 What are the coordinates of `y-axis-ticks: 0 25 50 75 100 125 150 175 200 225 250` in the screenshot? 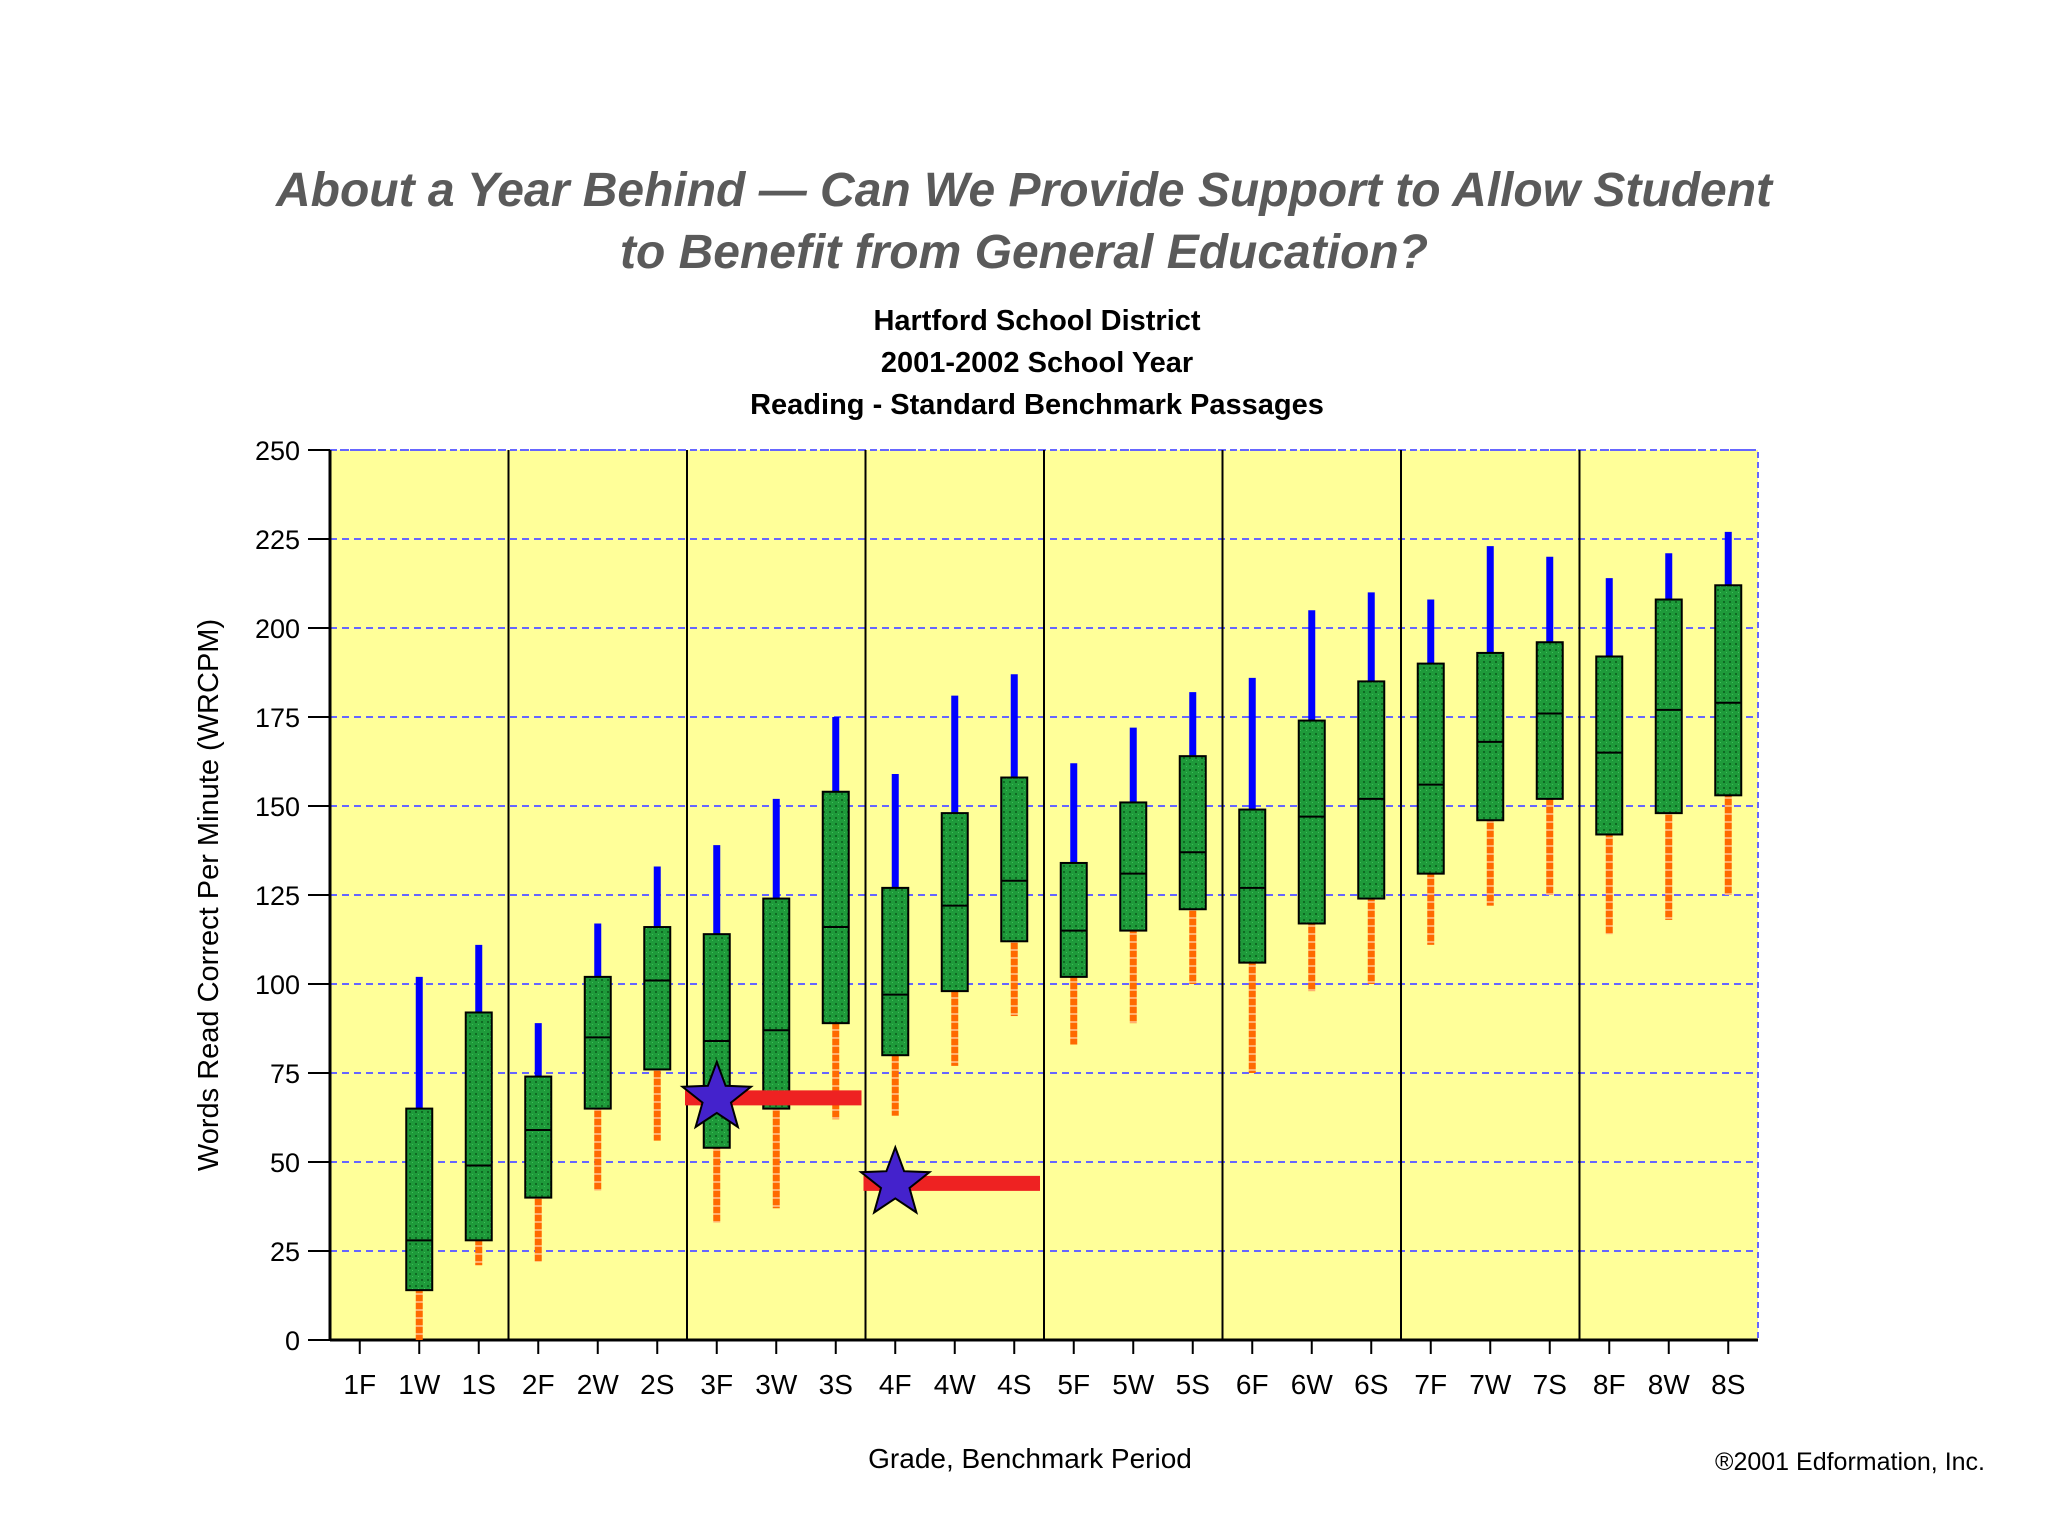 It's located at (292, 896).